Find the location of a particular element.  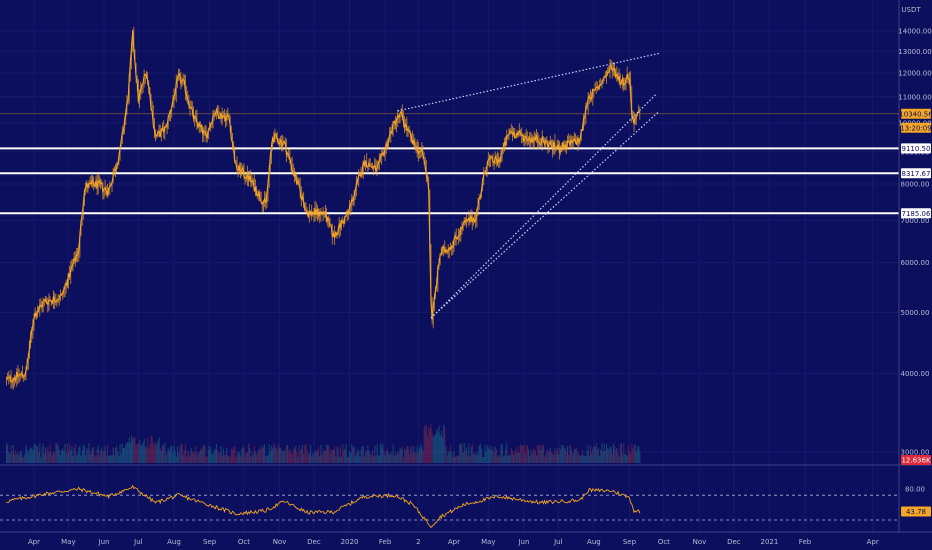

price-tick-label: 12000.00 is located at coordinates (914, 74).